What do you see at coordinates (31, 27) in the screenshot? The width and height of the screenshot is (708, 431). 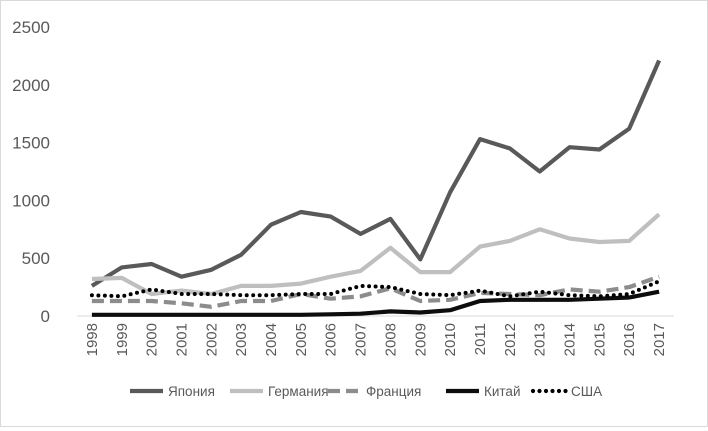 I see `y-tick-label: 2500` at bounding box center [31, 27].